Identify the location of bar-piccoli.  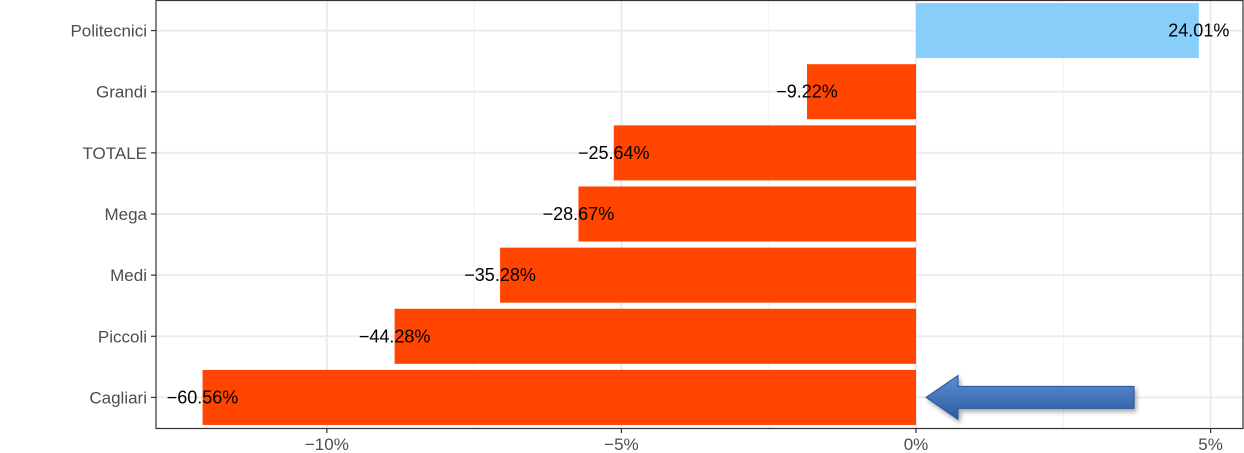
(655, 336).